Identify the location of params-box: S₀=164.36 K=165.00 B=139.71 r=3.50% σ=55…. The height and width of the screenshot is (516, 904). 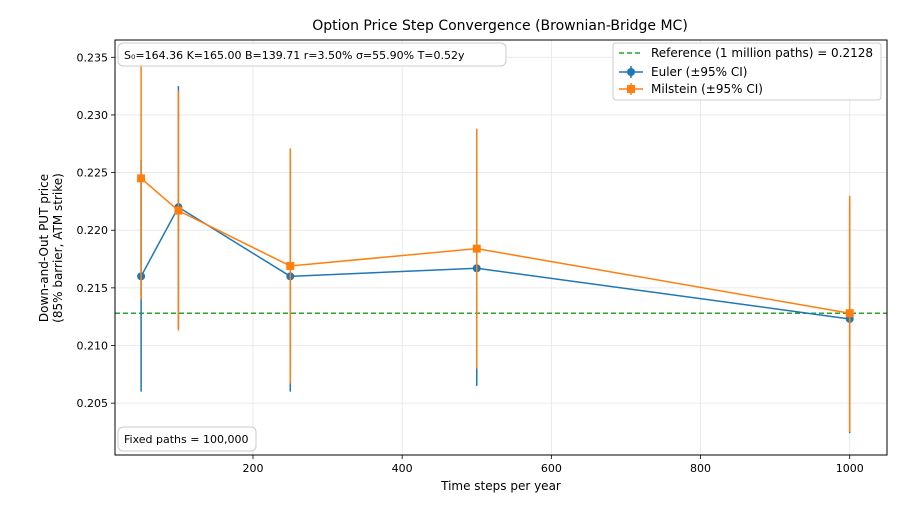
(312, 54).